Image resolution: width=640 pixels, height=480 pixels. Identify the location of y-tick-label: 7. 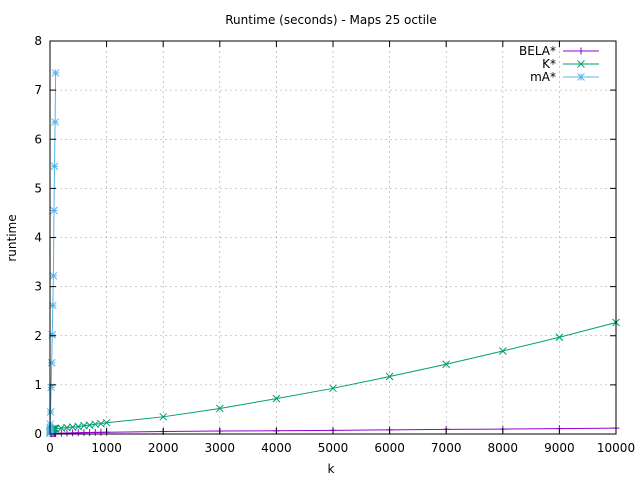
(38, 90).